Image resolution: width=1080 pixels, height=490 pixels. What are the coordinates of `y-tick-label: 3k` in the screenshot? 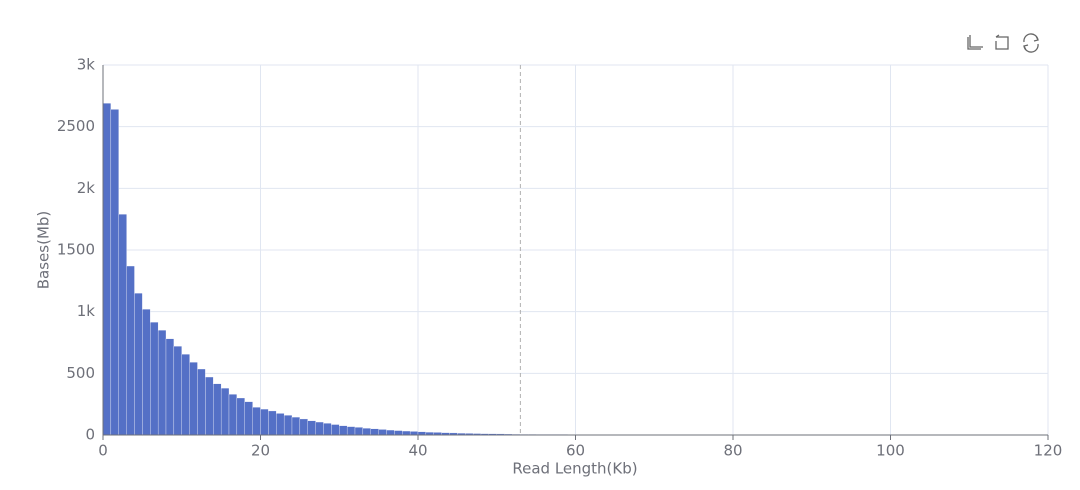 It's located at (86, 65).